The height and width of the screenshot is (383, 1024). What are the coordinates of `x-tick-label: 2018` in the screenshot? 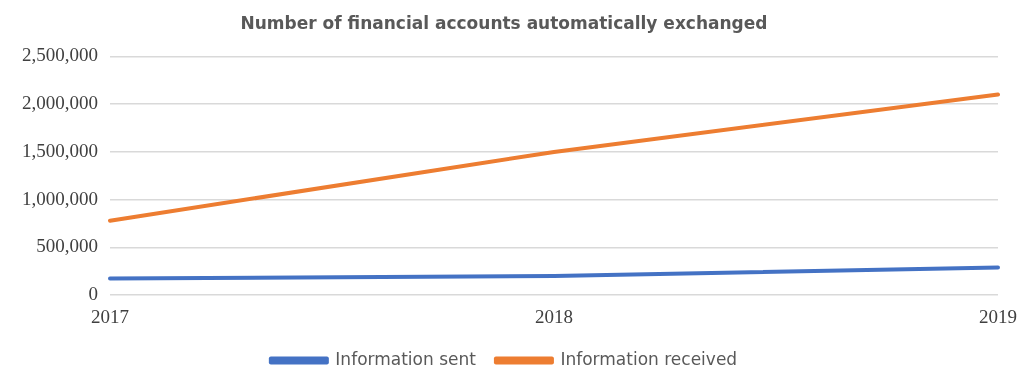 It's located at (554, 316).